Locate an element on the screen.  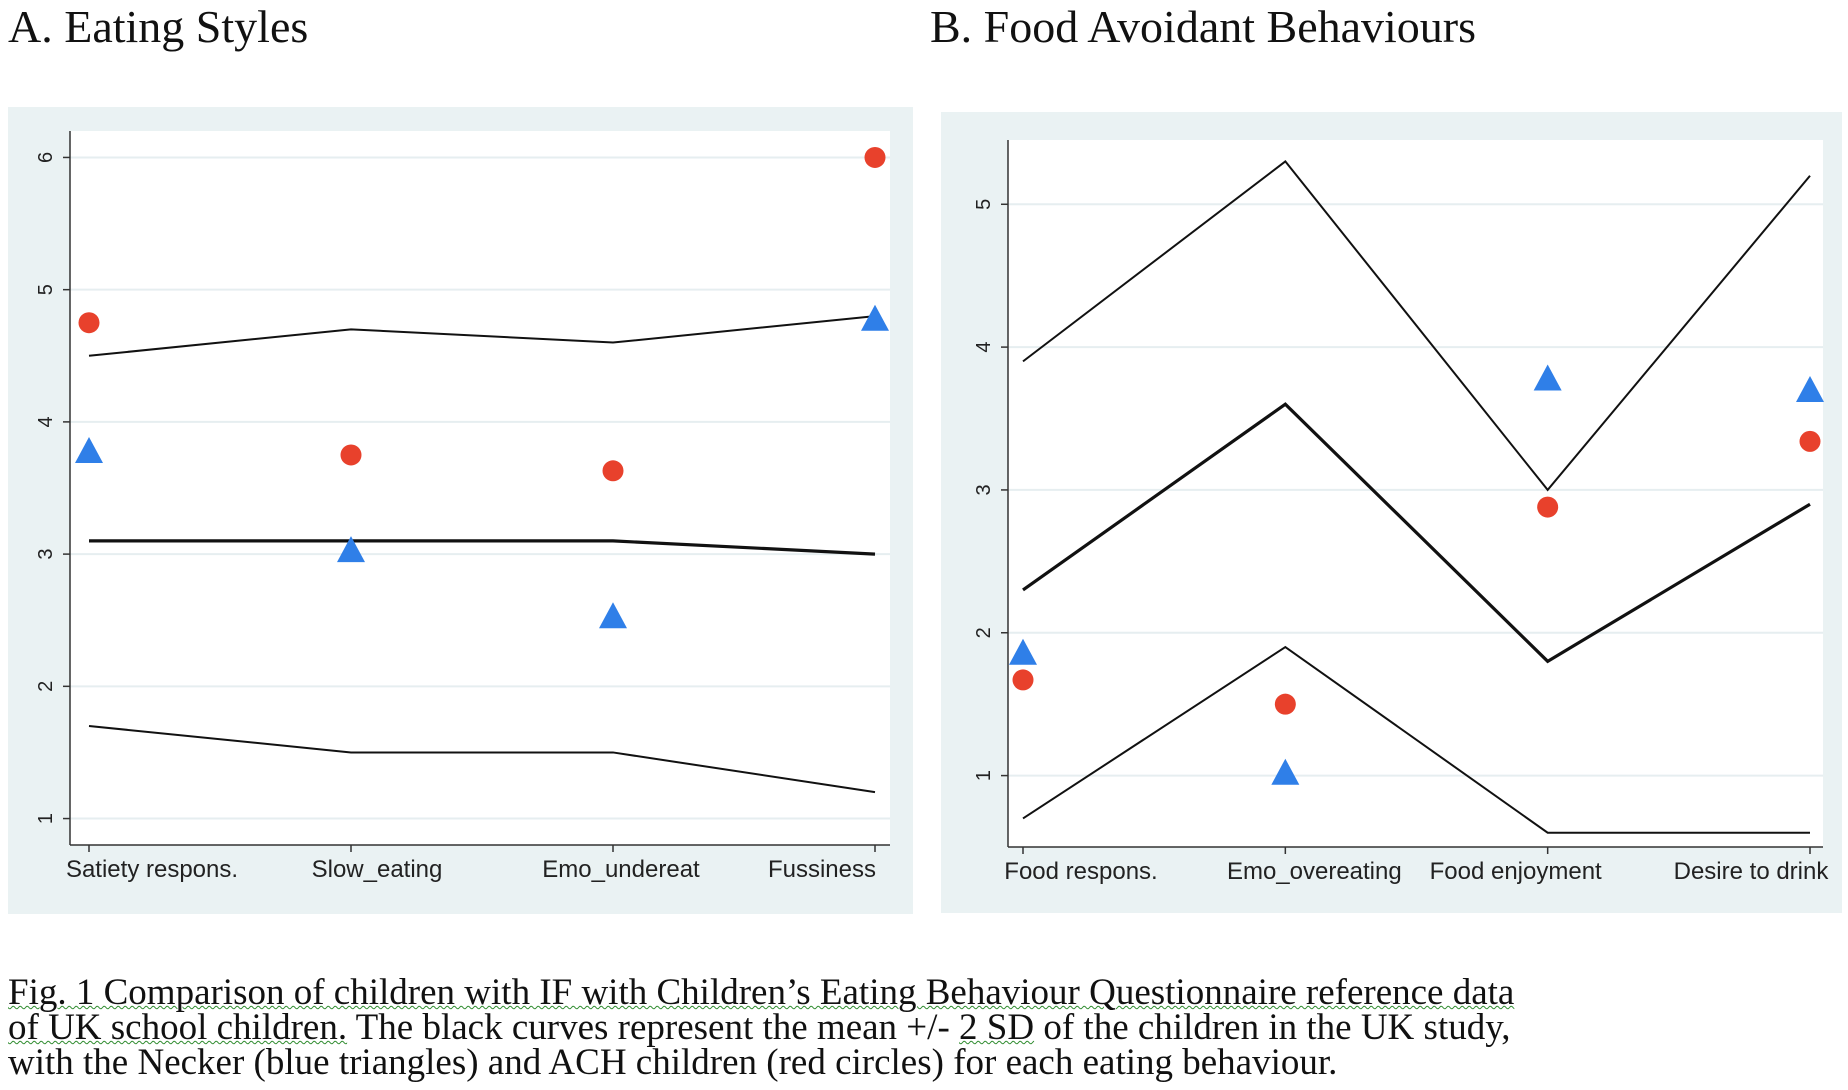
x-tick-label: Slow_eating is located at coordinates (377, 869).